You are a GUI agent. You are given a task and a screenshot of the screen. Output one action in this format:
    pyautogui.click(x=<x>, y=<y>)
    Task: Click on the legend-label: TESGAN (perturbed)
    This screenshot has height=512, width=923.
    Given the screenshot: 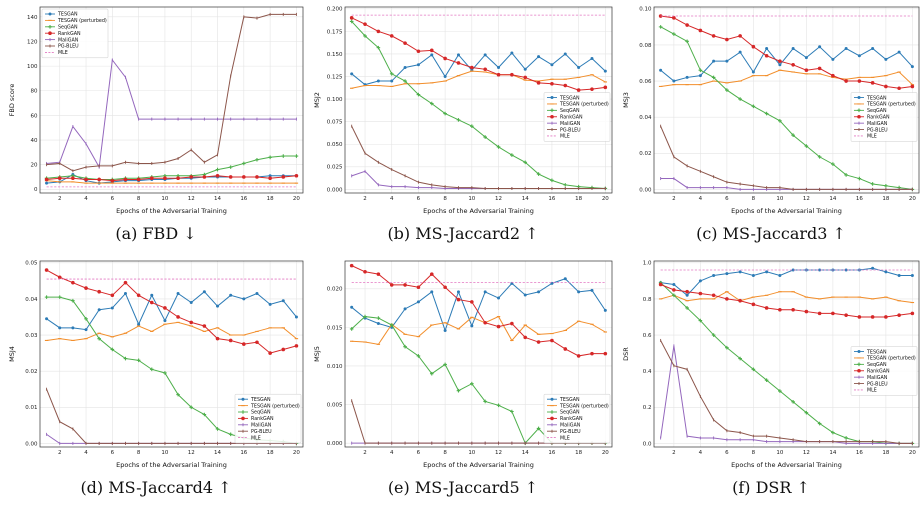 What is the action you would take?
    pyautogui.click(x=584, y=406)
    